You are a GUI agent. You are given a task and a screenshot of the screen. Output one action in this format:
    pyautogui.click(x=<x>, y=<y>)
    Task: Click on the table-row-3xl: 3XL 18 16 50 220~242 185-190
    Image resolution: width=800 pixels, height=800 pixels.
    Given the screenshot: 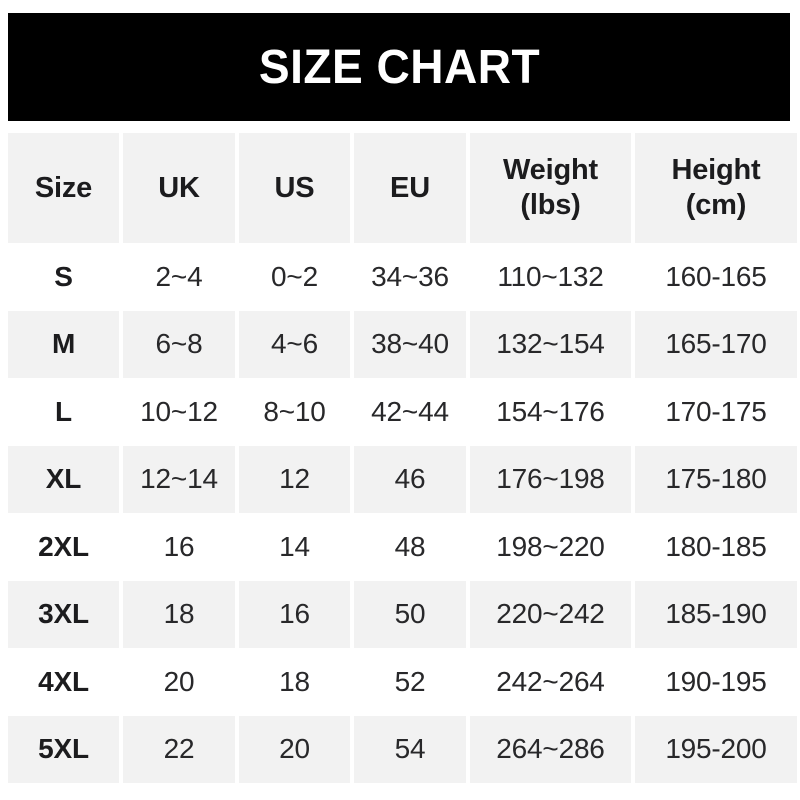 What is the action you would take?
    pyautogui.click(x=402, y=614)
    